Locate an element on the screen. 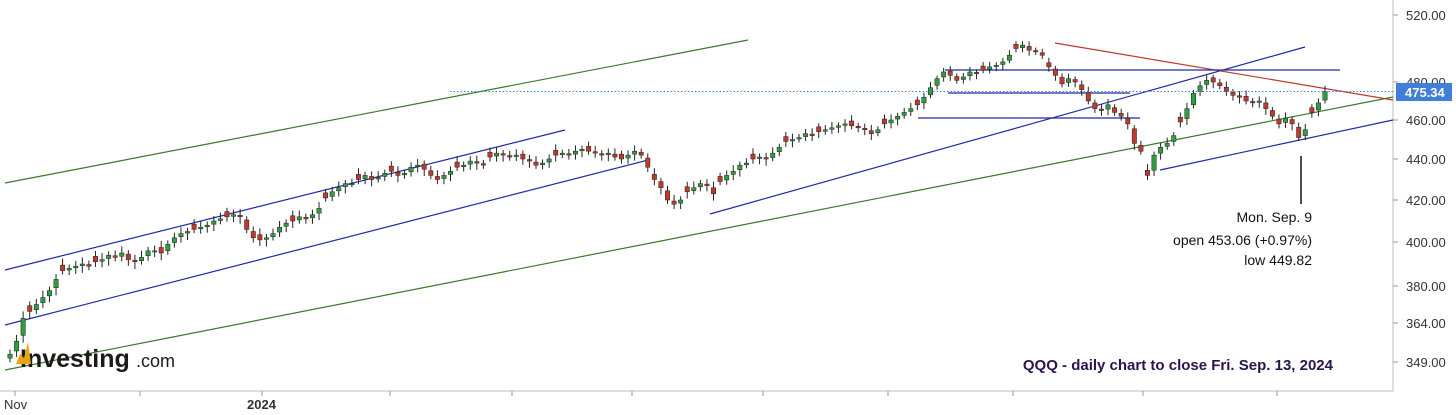 Image resolution: width=1456 pixels, height=415 pixels. y-tick-label: 440.00 is located at coordinates (1426, 159).